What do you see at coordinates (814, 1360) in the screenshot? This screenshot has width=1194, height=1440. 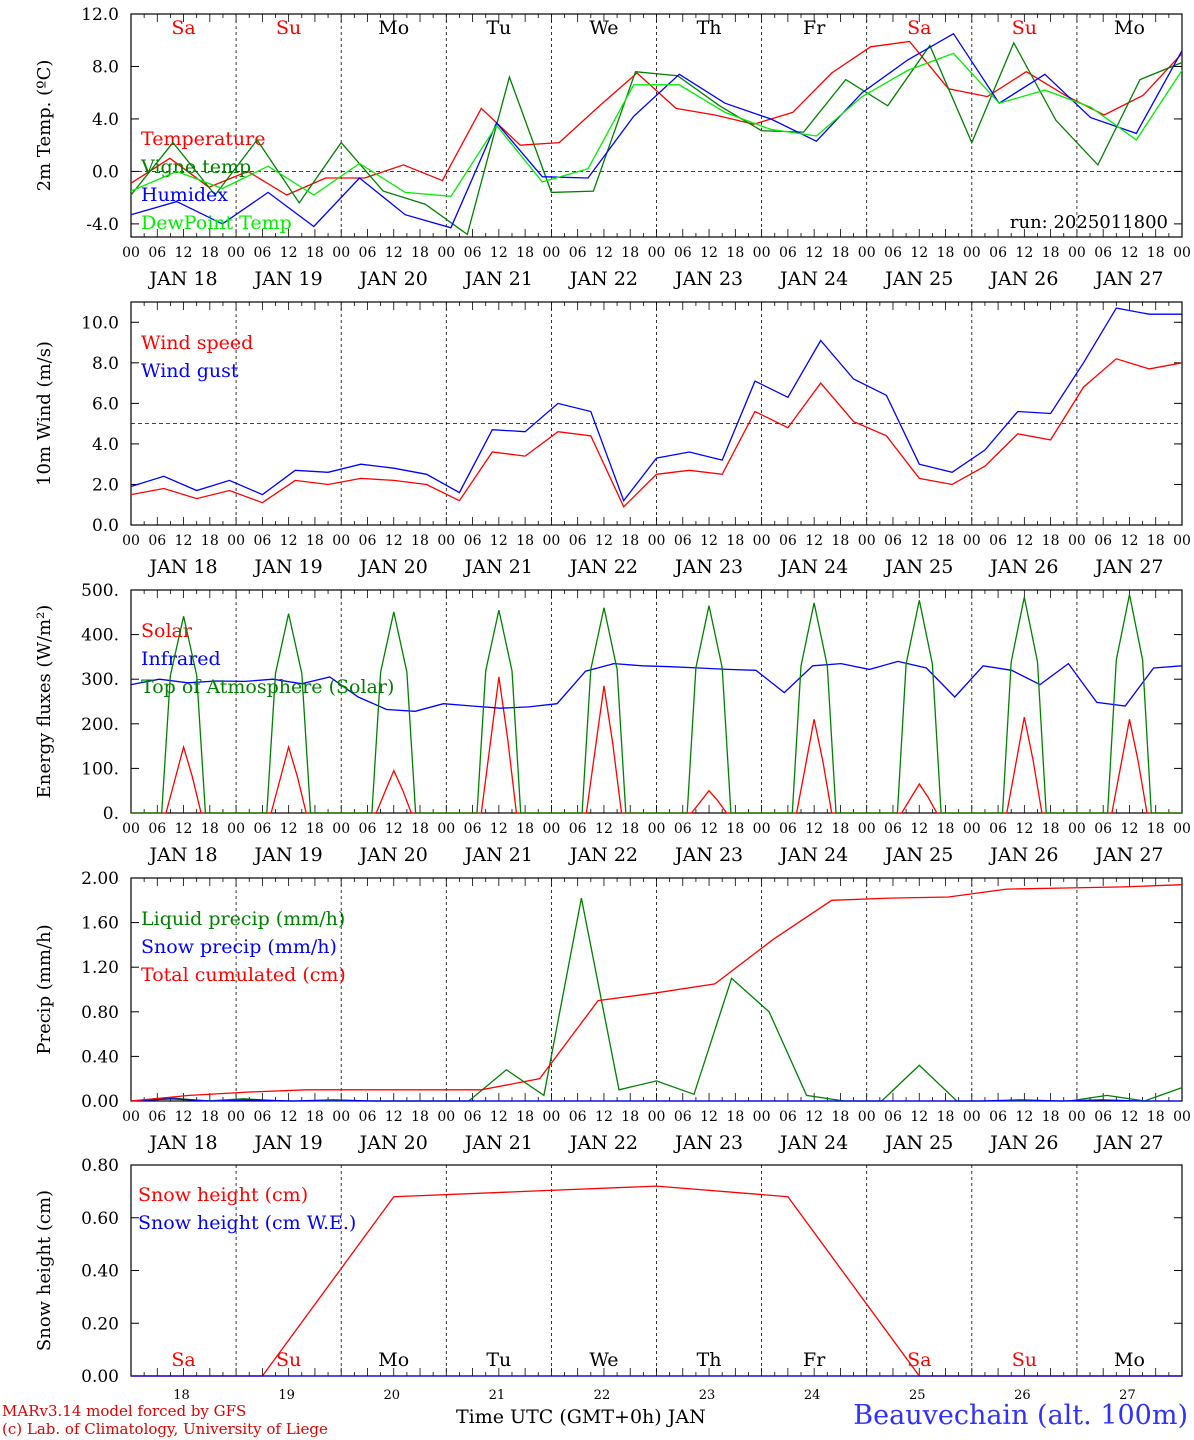 I see `day-label: Fr` at bounding box center [814, 1360].